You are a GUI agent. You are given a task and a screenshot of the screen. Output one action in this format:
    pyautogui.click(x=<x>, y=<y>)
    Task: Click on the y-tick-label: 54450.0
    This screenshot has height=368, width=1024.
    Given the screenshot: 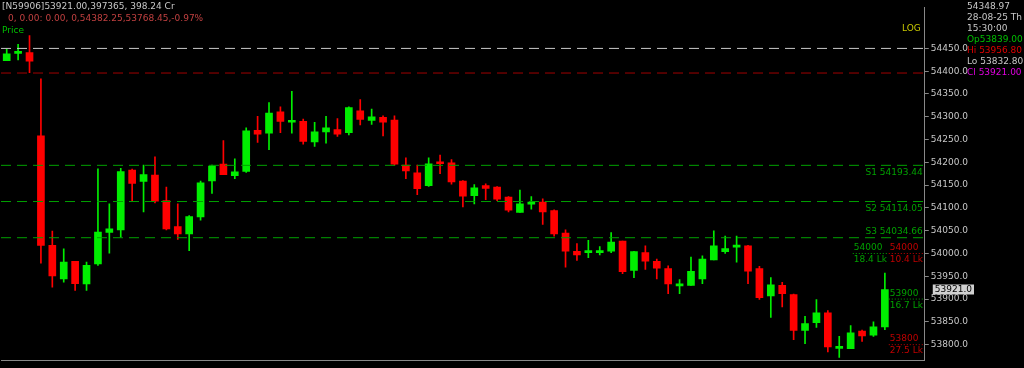 What is the action you would take?
    pyautogui.click(x=949, y=47)
    